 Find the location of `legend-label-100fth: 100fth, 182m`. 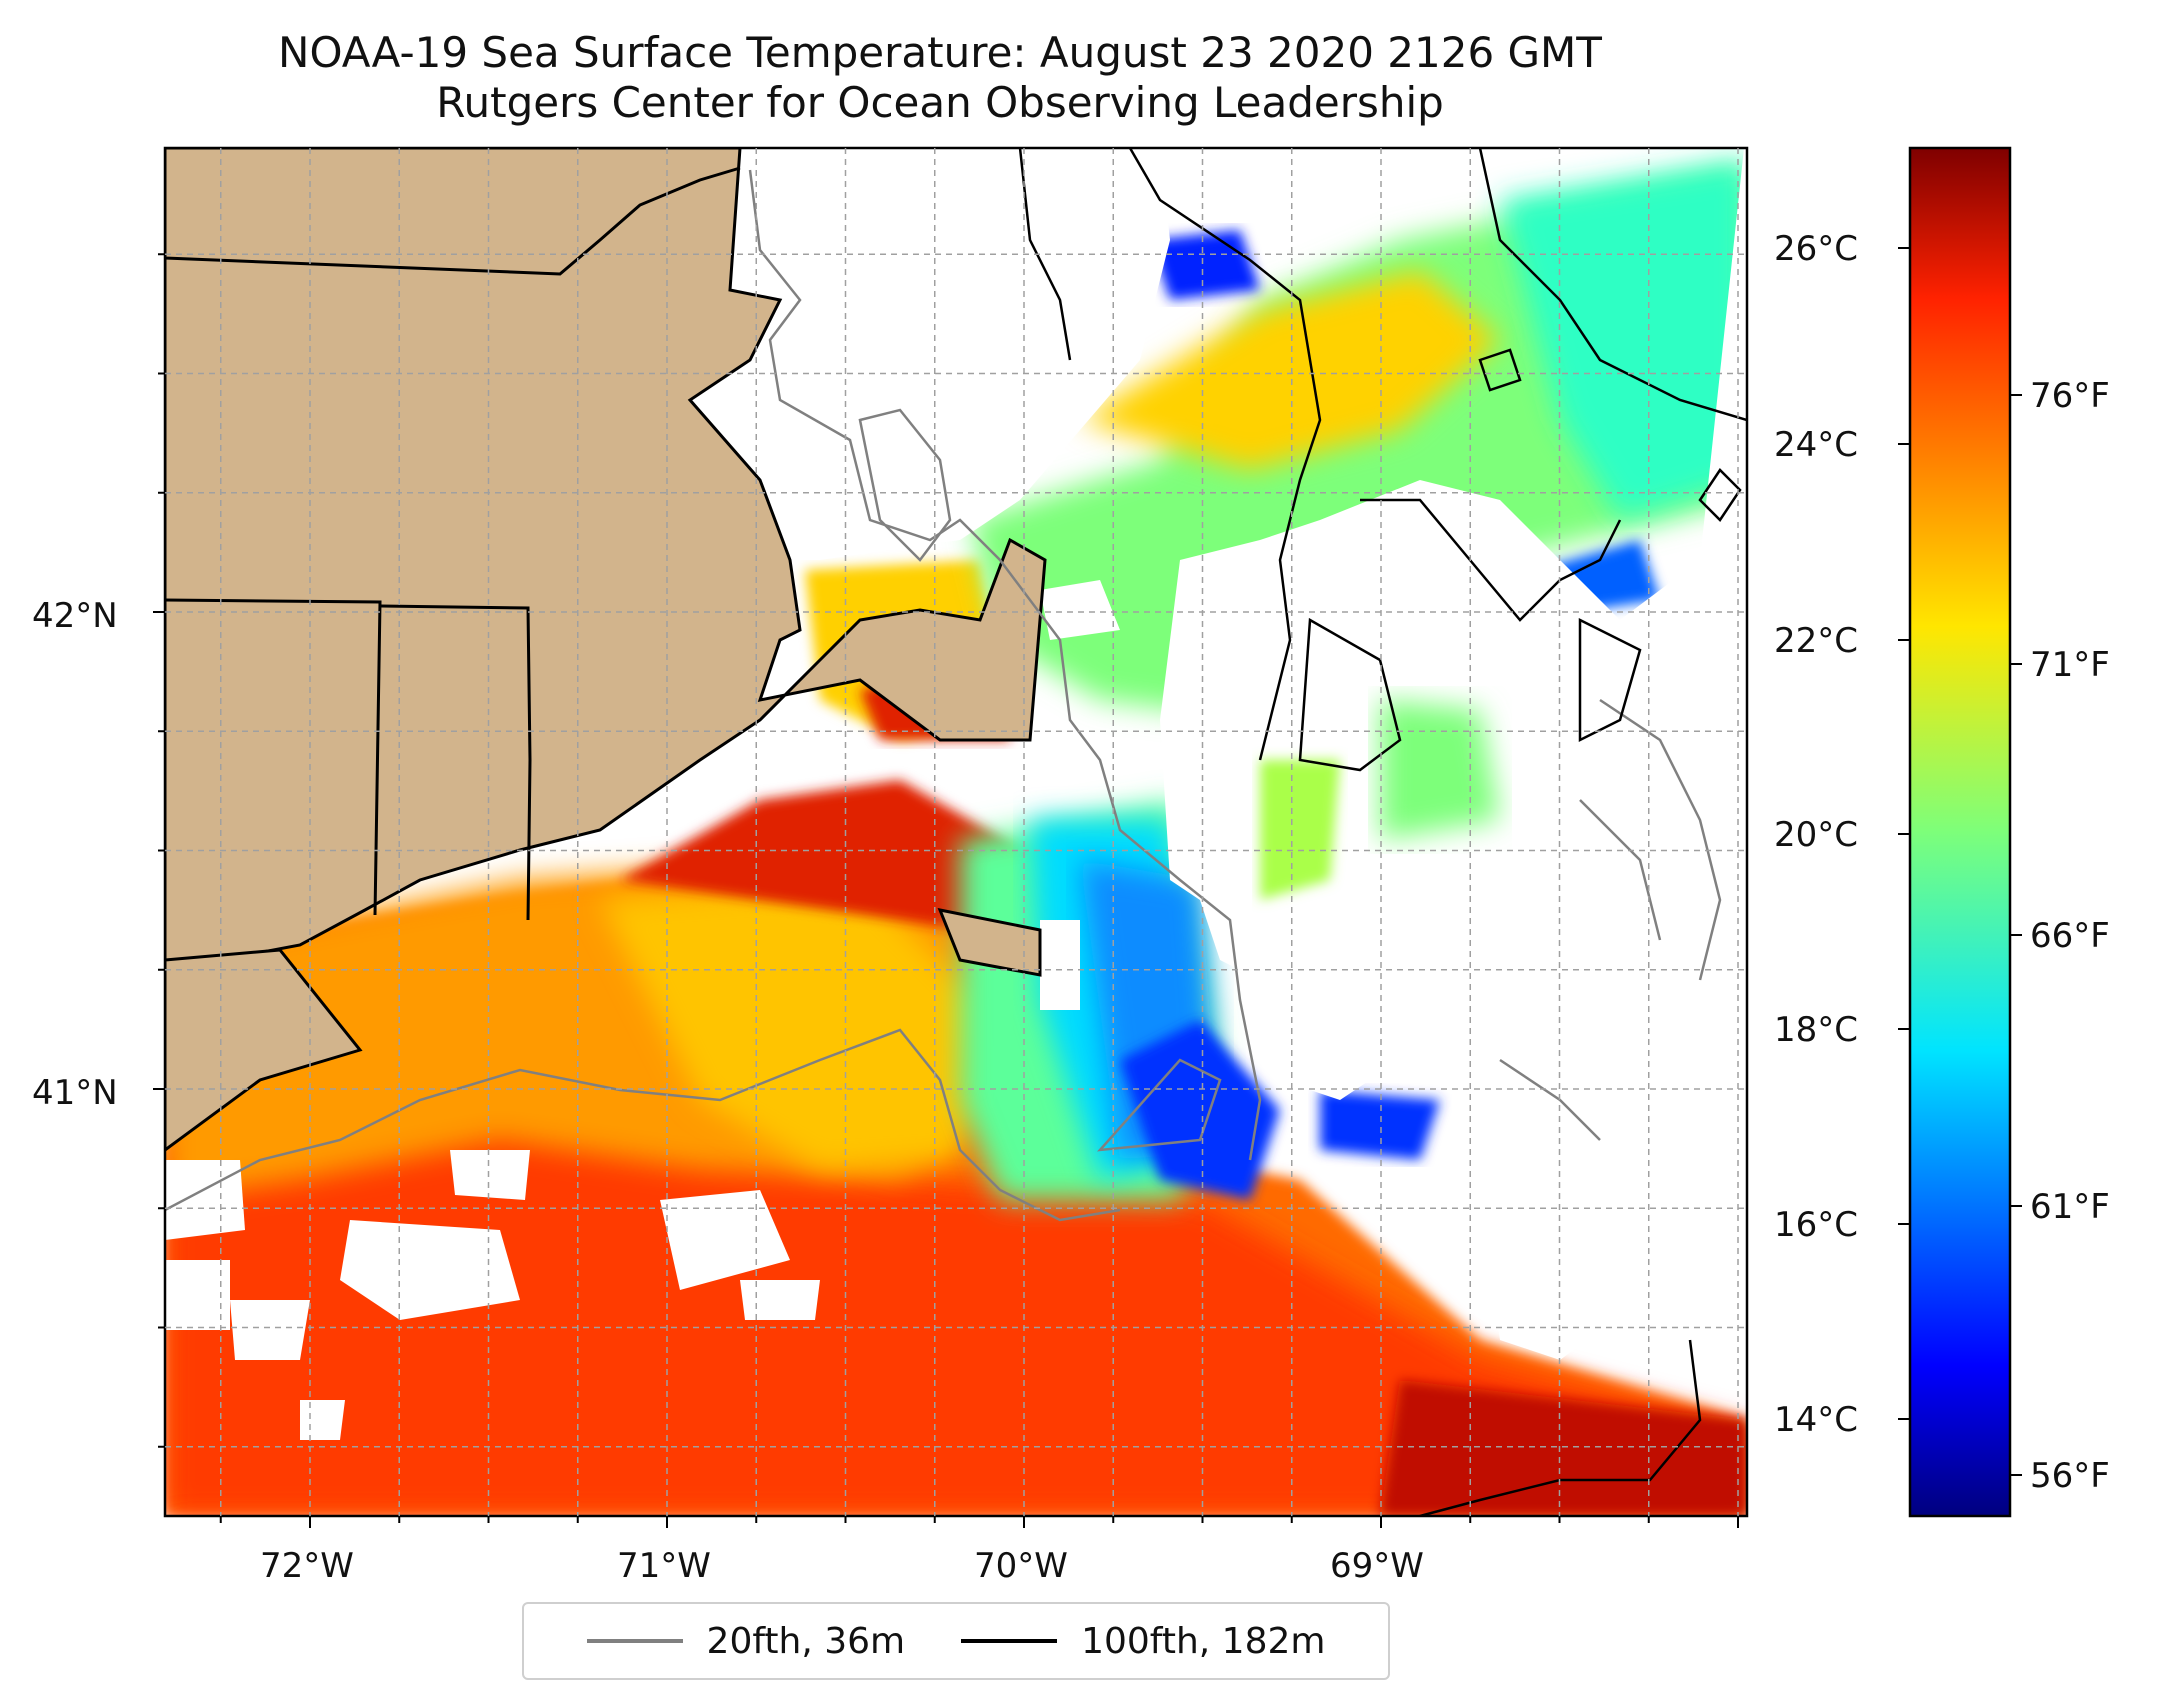

legend-label-100fth: 100fth, 182m is located at coordinates (1203, 1641).